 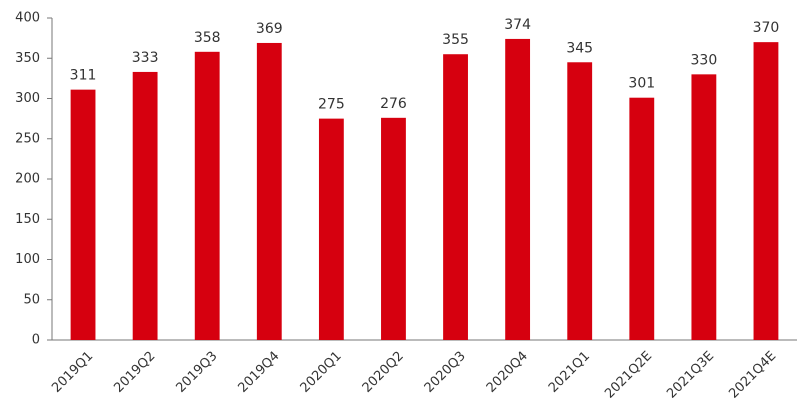 What do you see at coordinates (31, 299) in the screenshot?
I see `y-tick-label: 50` at bounding box center [31, 299].